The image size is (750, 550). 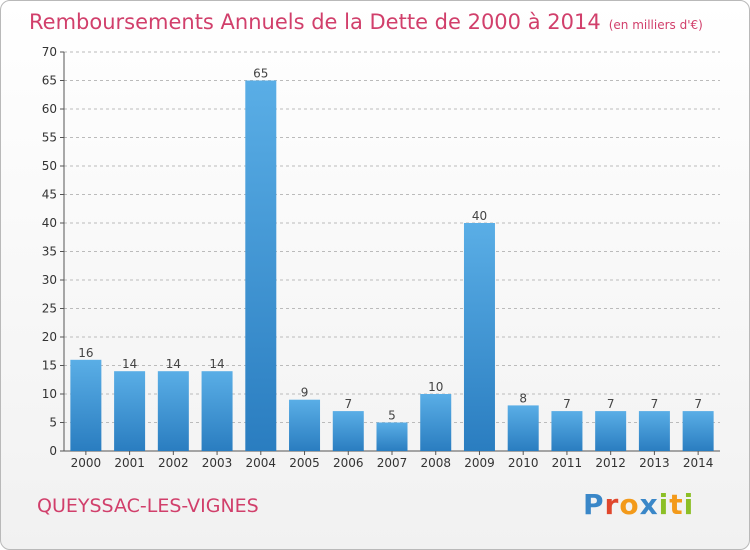 I want to click on x-tick-label: 2014, so click(x=698, y=463).